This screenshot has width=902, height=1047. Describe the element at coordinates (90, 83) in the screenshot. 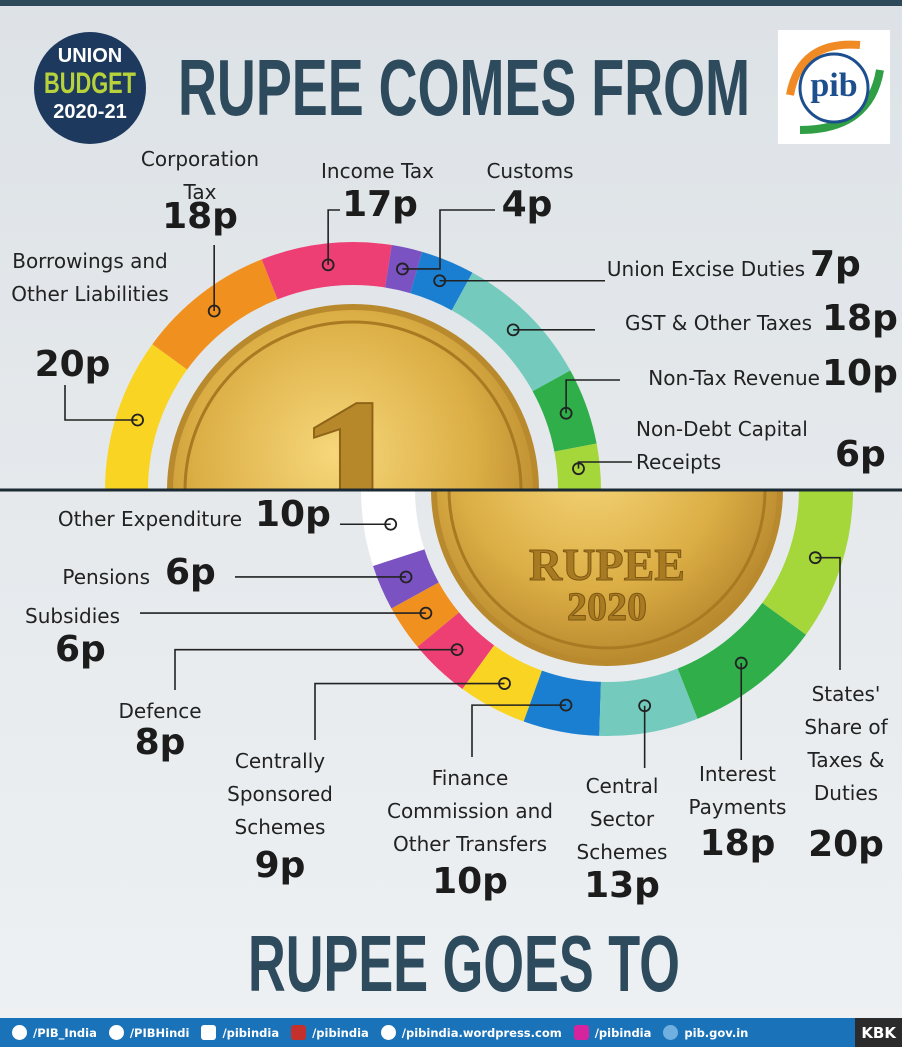

I see `badge-text: BUDGET` at that location.